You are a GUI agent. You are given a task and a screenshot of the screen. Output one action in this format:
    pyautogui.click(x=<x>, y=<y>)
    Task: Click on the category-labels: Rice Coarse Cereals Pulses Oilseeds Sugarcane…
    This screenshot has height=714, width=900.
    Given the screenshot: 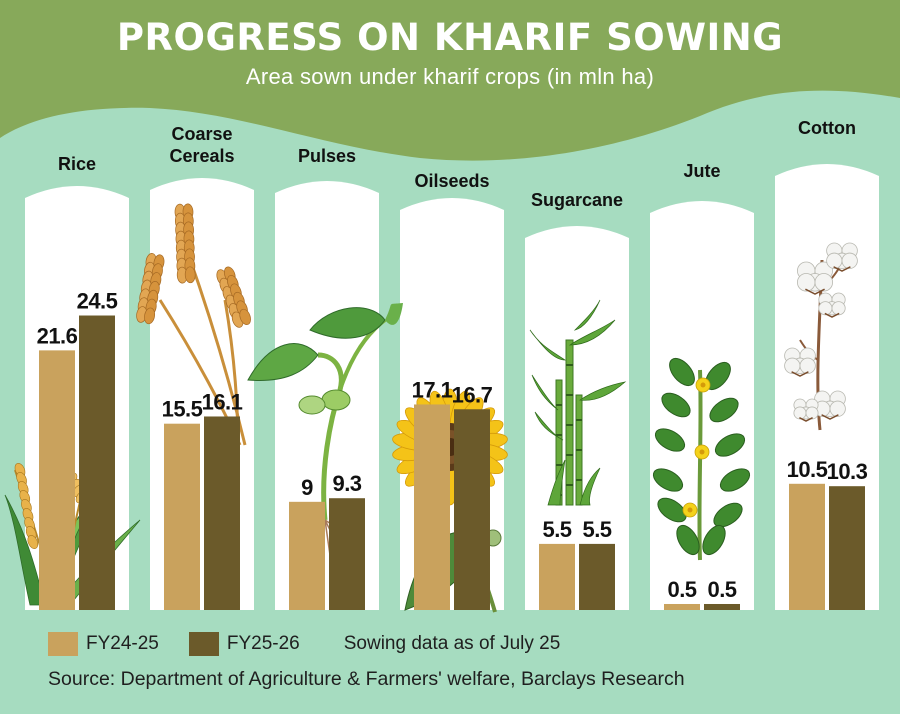 What is the action you would take?
    pyautogui.click(x=457, y=164)
    